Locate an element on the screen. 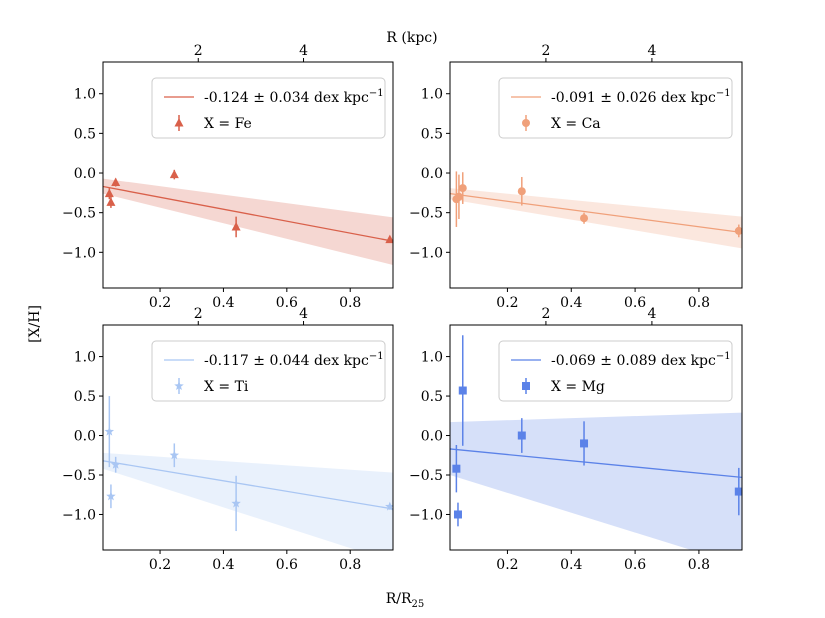 Image resolution: width=825 pixels, height=618 pixels. legend-fit-text: -0.069 ± 0.089 dex kpc is located at coordinates (633, 361).